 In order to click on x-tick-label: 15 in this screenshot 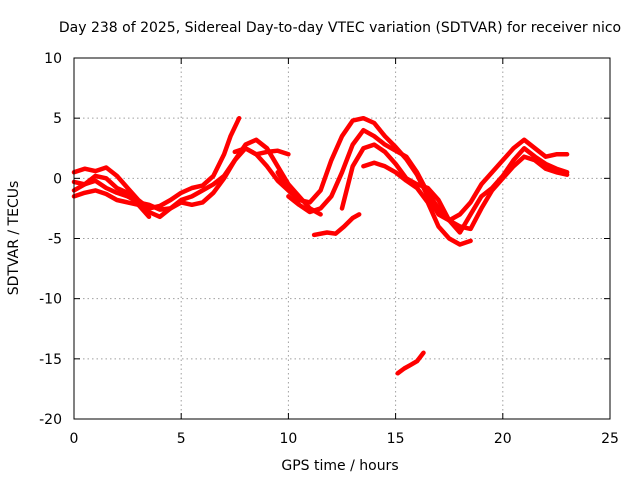, I will do `click(396, 439)`.